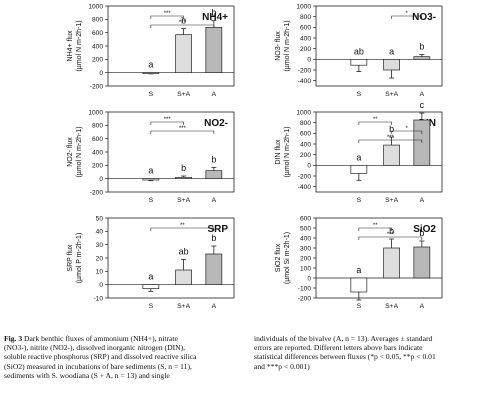 The image size is (494, 402). Describe the element at coordinates (305, 288) in the screenshot. I see `y-tick-label: -100` at that location.